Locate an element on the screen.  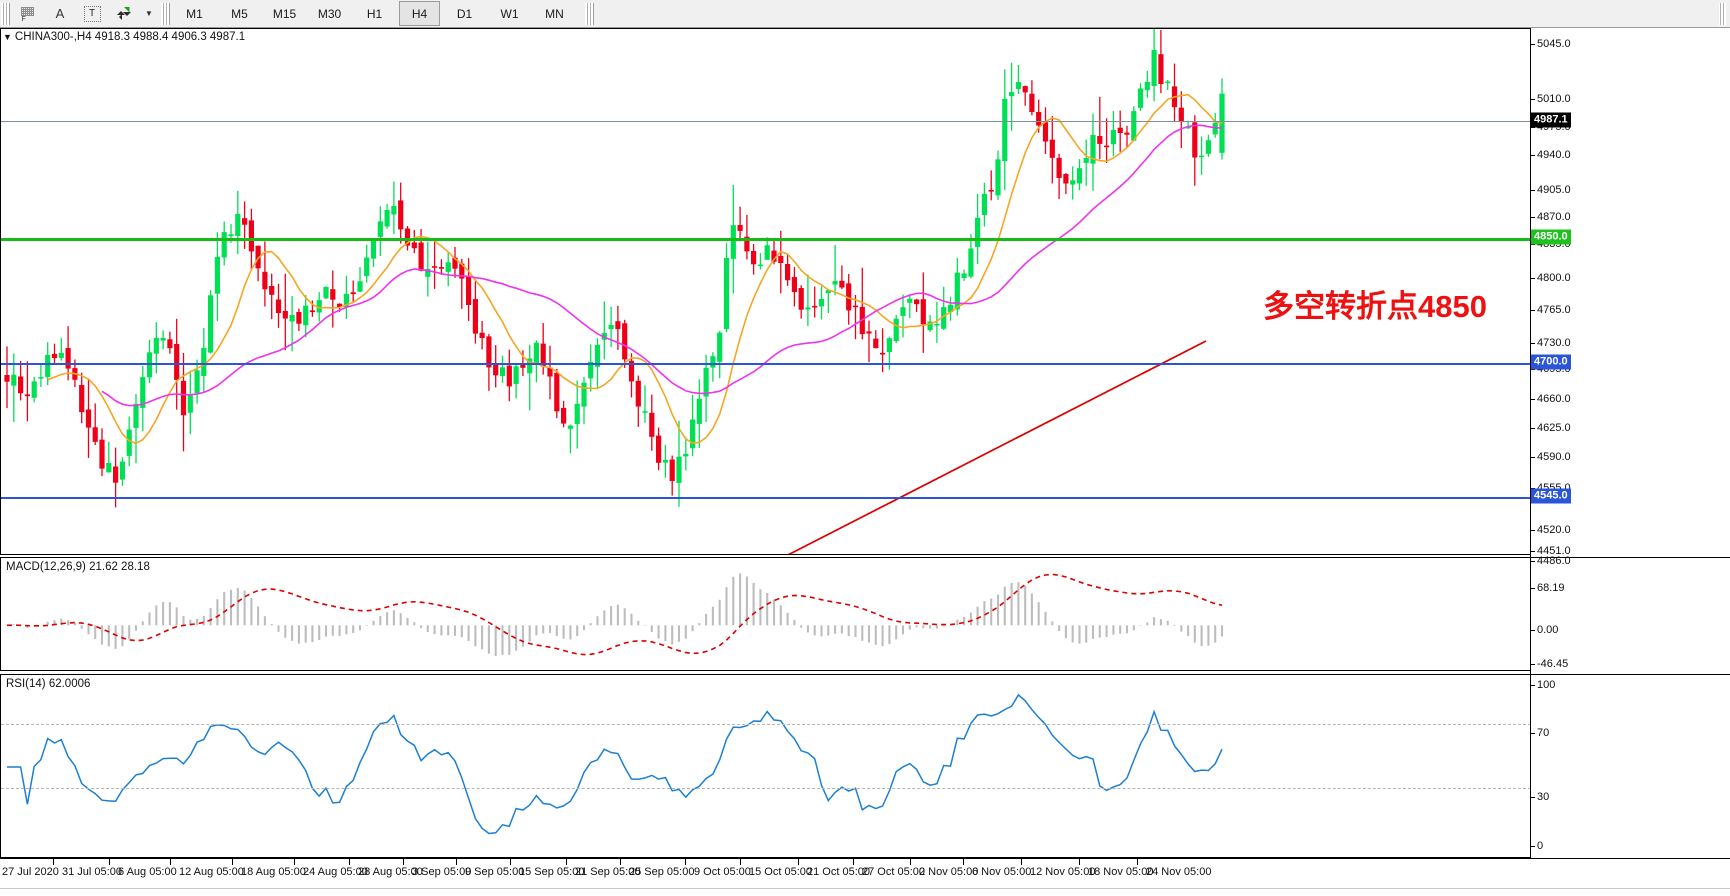
last-price-line is located at coordinates (765, 121).